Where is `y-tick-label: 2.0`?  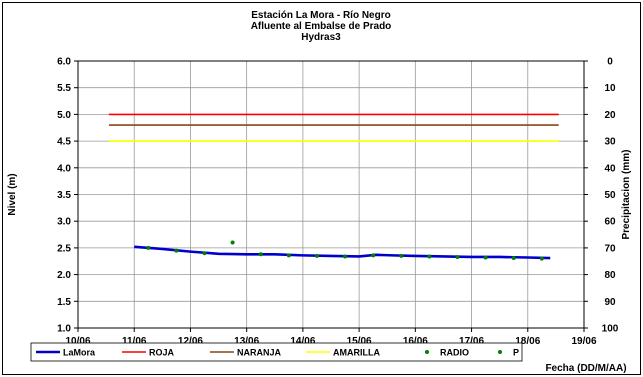 y-tick-label: 2.0 is located at coordinates (64, 275).